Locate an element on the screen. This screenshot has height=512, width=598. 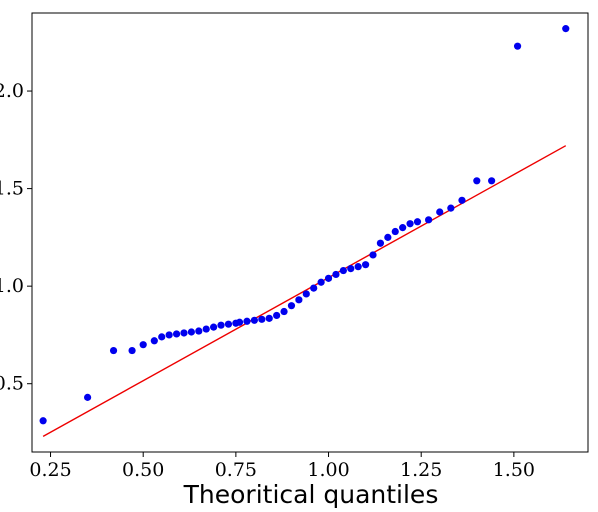
y-tick-label: 1.5 is located at coordinates (12, 189).